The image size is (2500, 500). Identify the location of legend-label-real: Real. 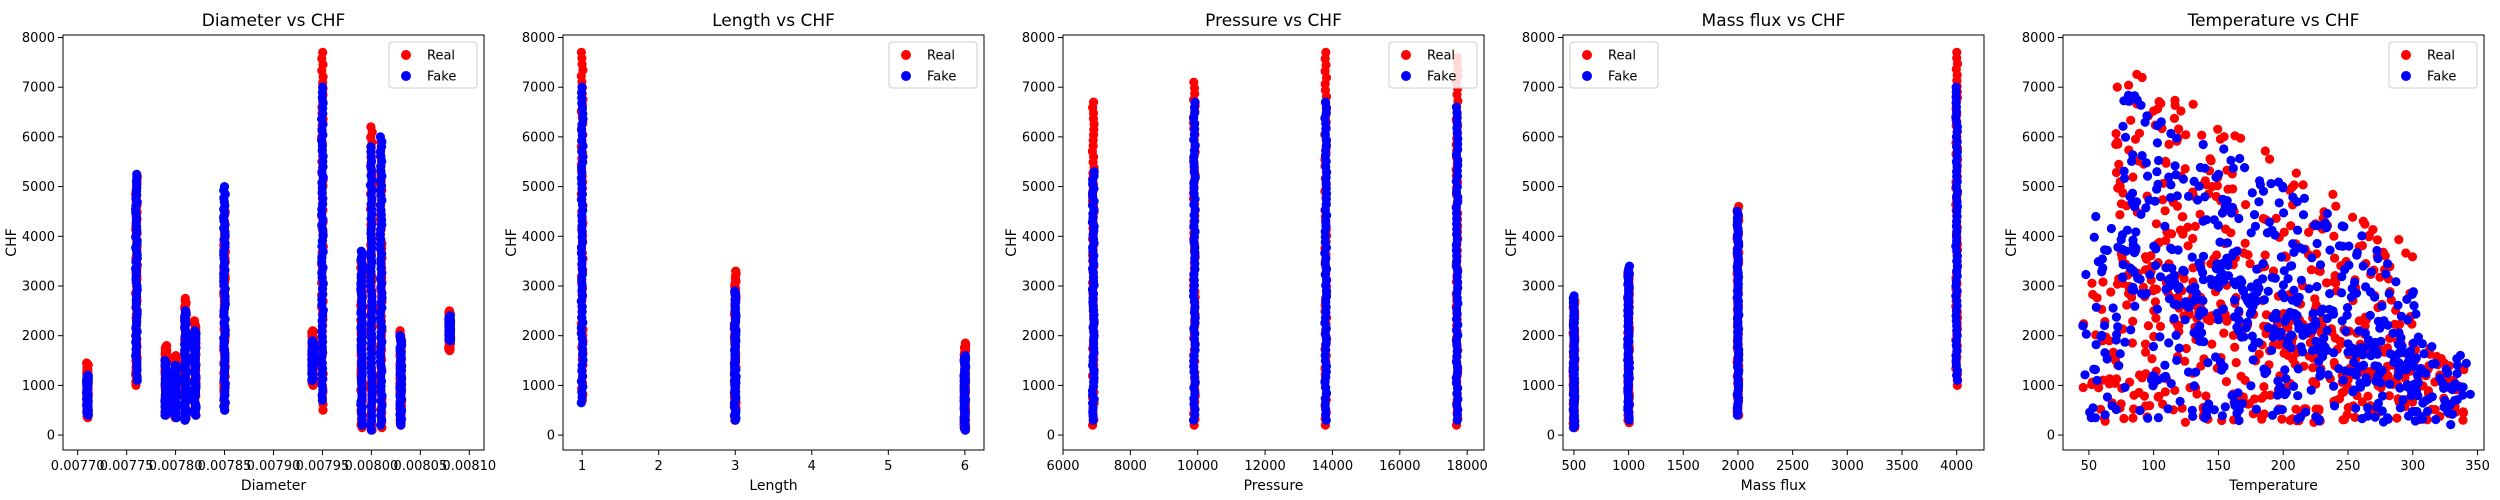
(941, 56).